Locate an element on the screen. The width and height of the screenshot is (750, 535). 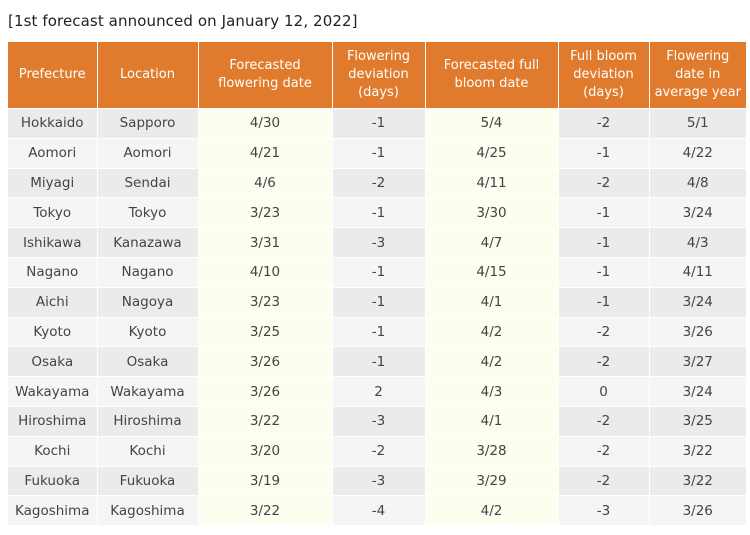
table-row: Ishikawa Kanazawa 3/31 -3 4/7 -1 4/3 is located at coordinates (377, 242).